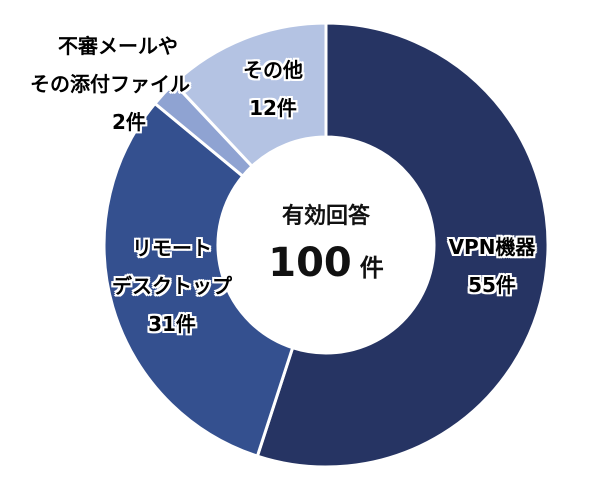  I want to click on center-title: 有効回答, so click(325, 216).